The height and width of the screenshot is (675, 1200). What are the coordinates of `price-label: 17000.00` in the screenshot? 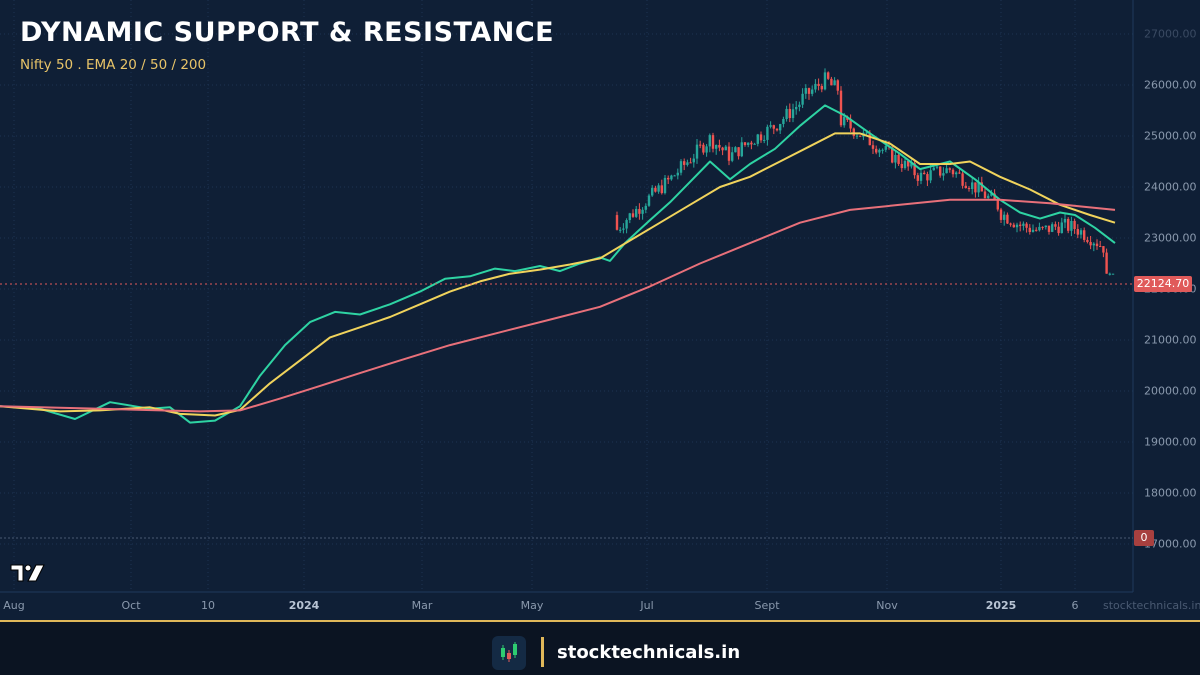 It's located at (1170, 544).